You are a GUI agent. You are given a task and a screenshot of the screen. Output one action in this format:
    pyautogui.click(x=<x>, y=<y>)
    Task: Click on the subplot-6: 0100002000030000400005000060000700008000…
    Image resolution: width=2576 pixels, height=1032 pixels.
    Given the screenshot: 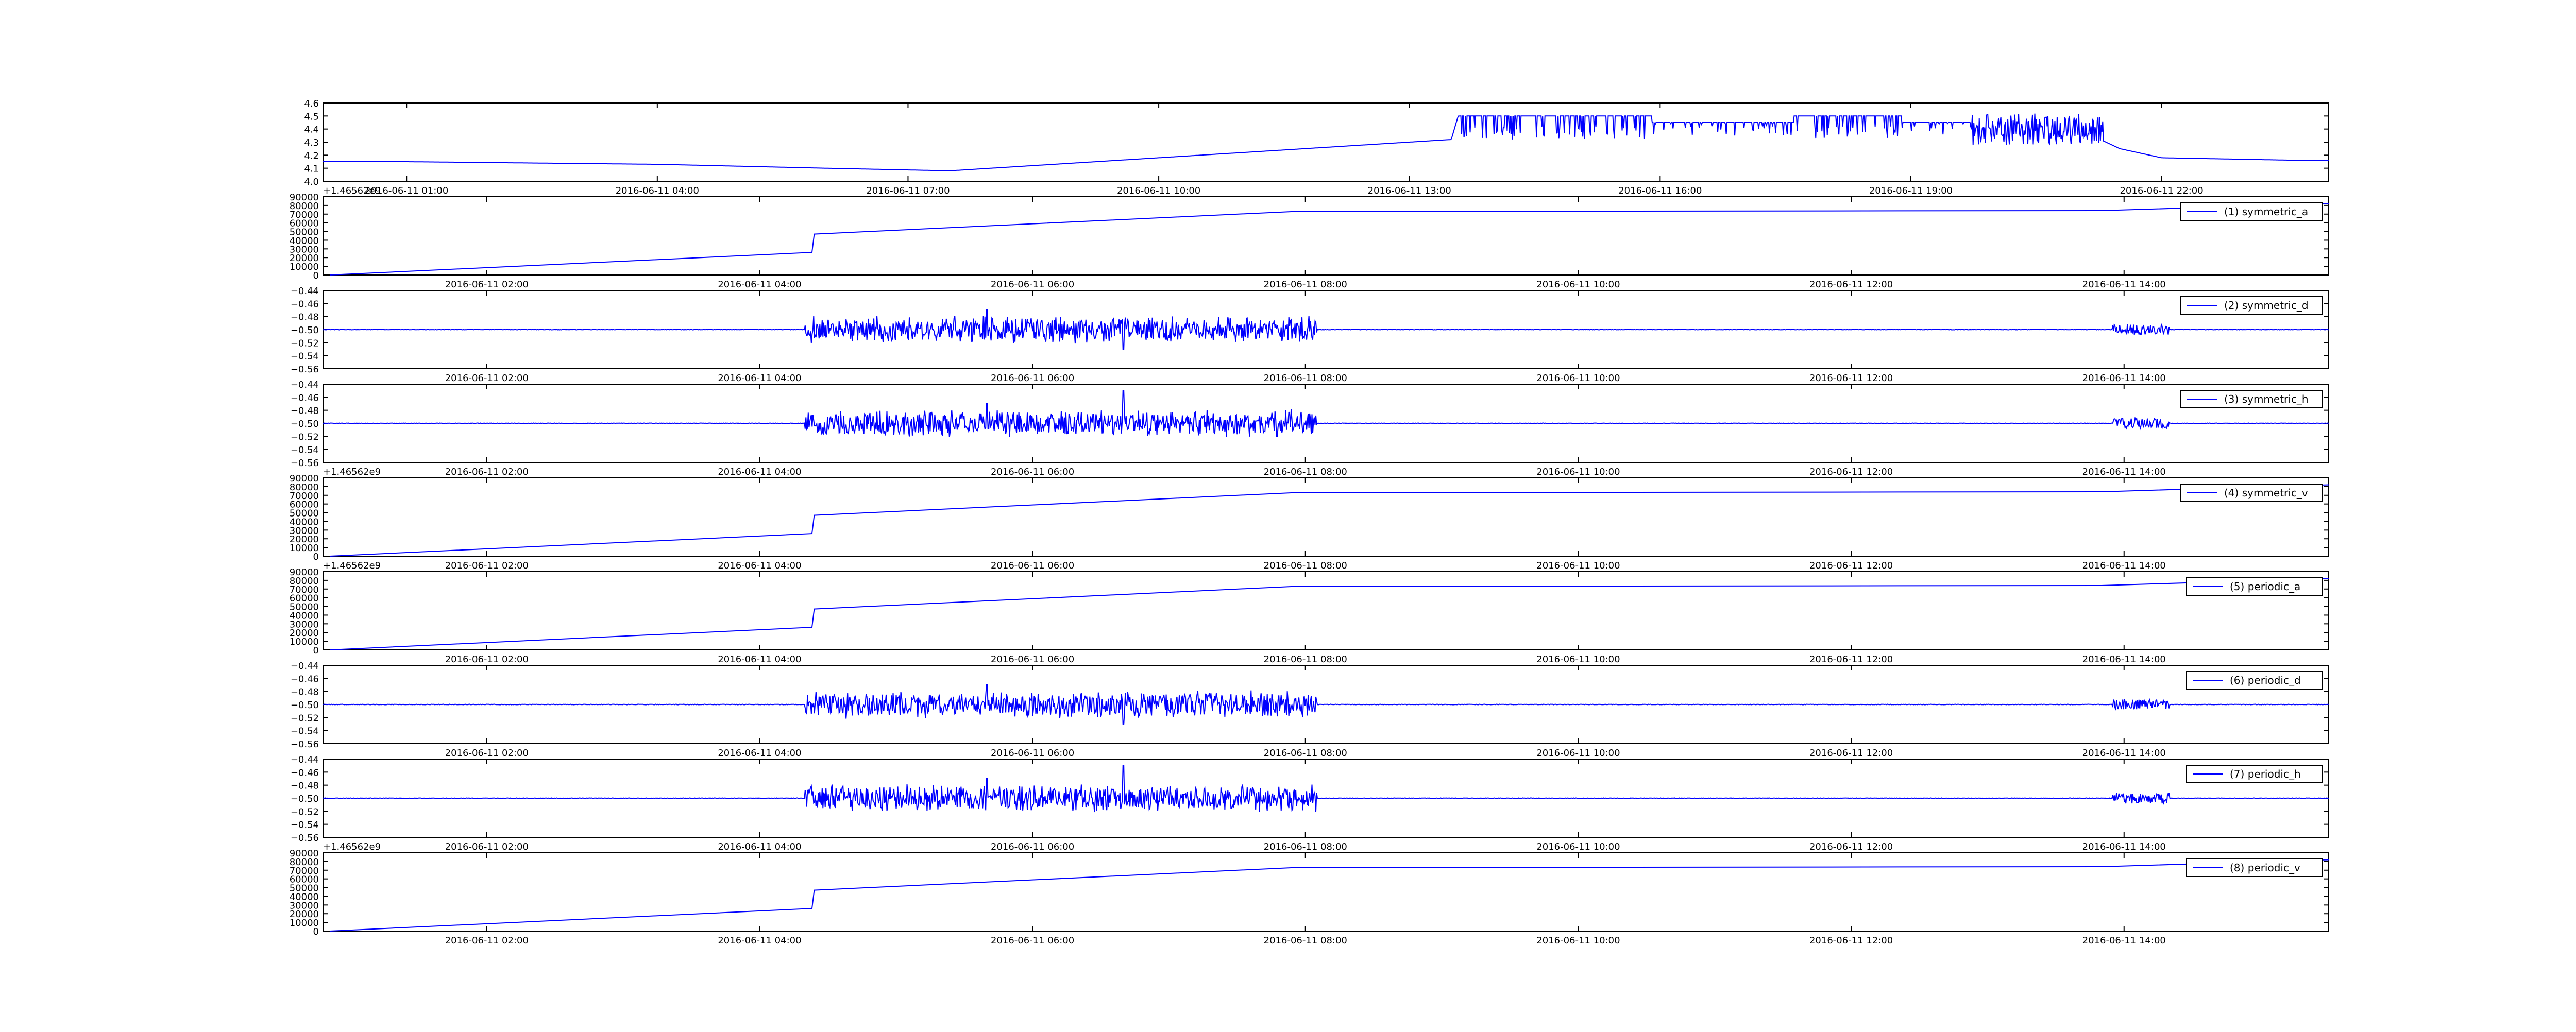 What is the action you would take?
    pyautogui.click(x=1309, y=612)
    